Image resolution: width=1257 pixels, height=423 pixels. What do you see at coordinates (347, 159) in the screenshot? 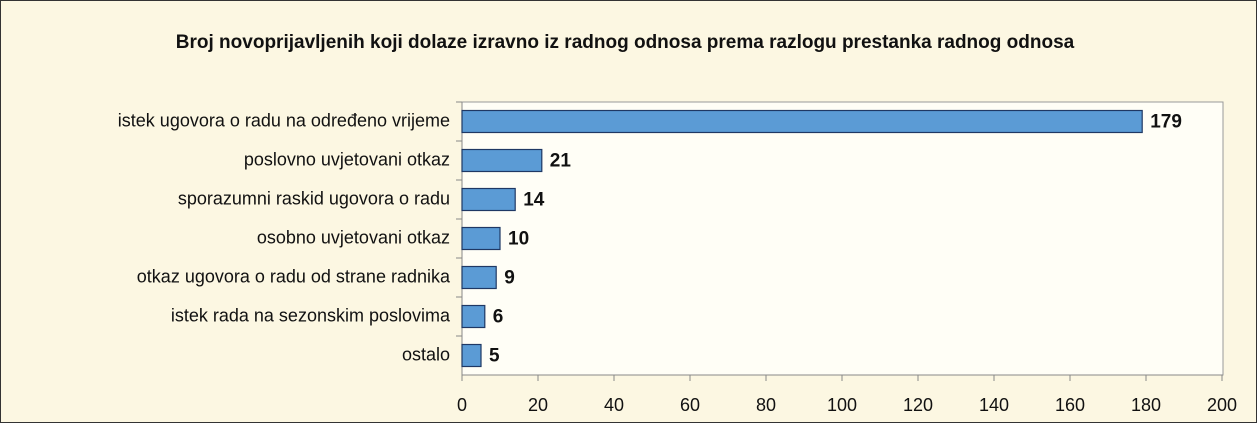
I see `y-tick-label: poslovno uvjetovani otkaz` at bounding box center [347, 159].